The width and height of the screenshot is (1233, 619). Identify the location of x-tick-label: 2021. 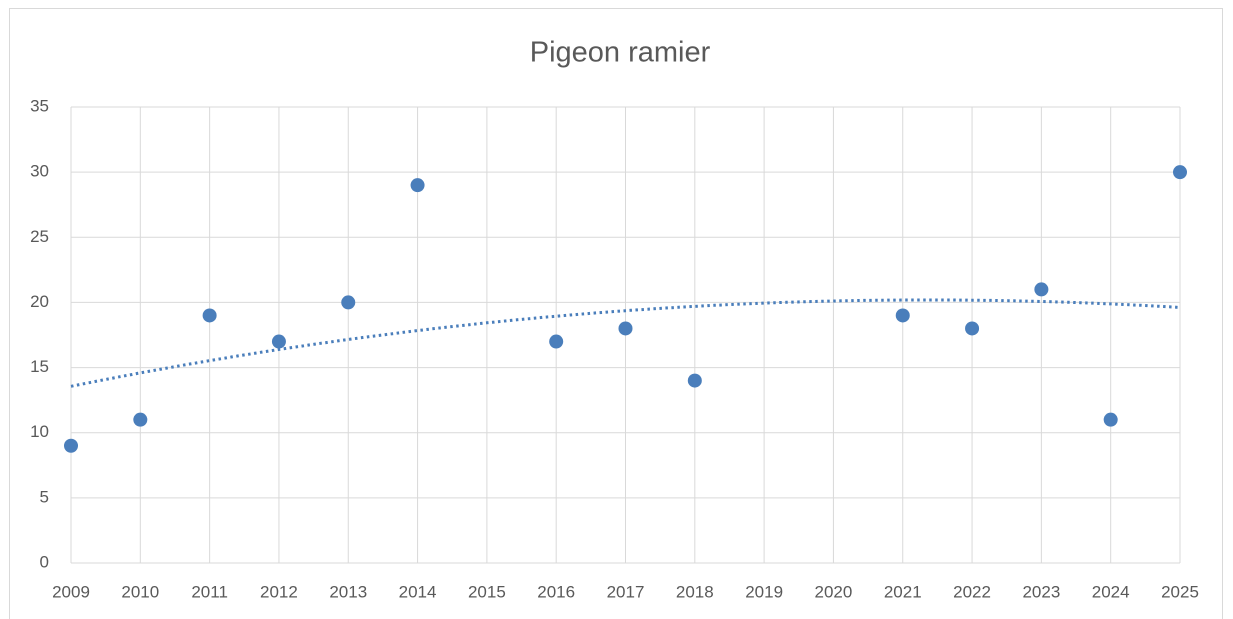
(903, 591).